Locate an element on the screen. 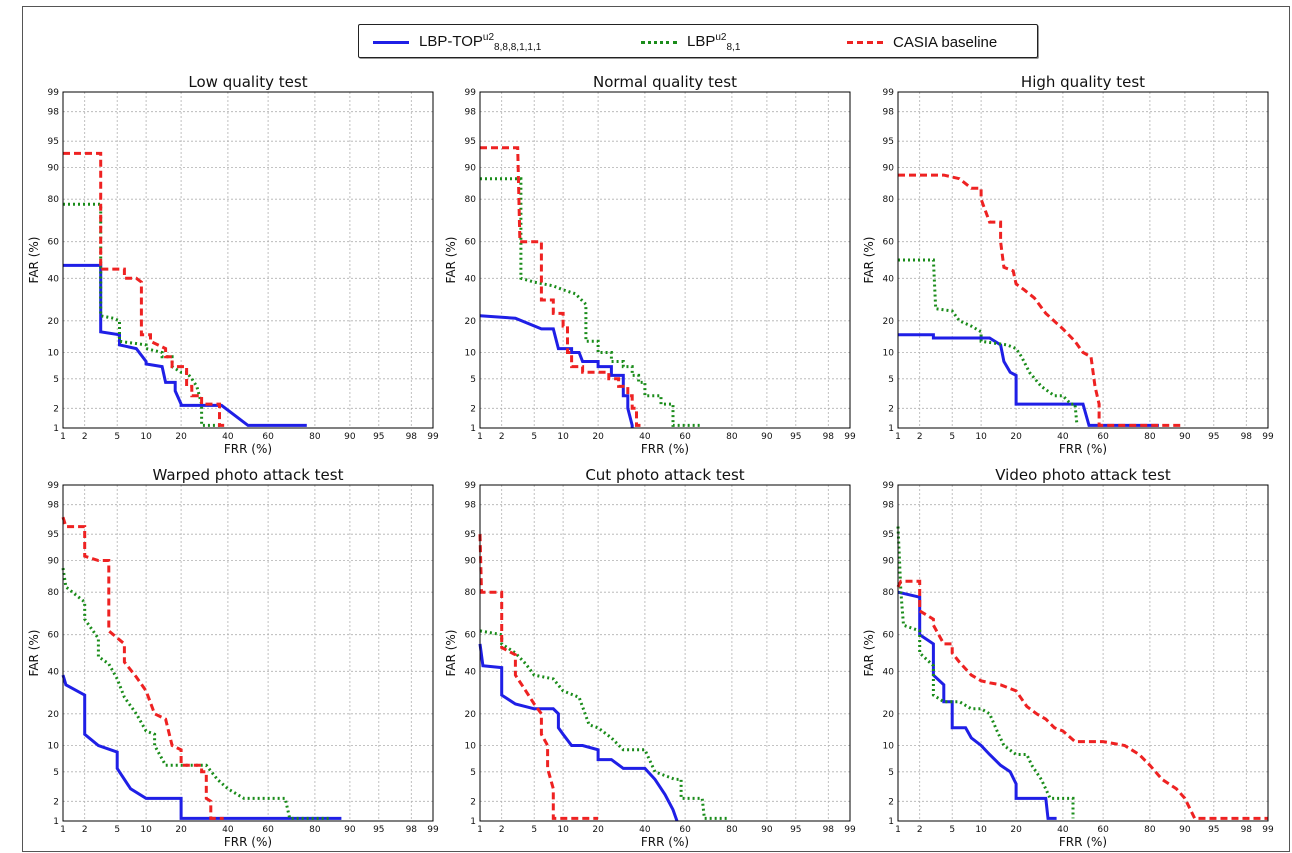  legend-label-lbp-main: LBP is located at coordinates (701, 41).